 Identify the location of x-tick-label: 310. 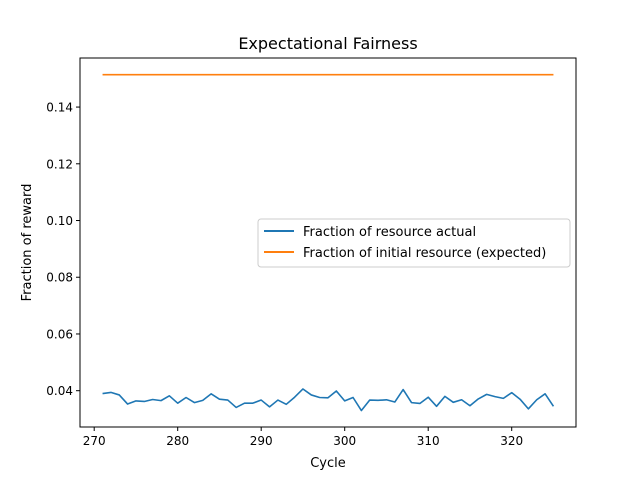
(428, 441).